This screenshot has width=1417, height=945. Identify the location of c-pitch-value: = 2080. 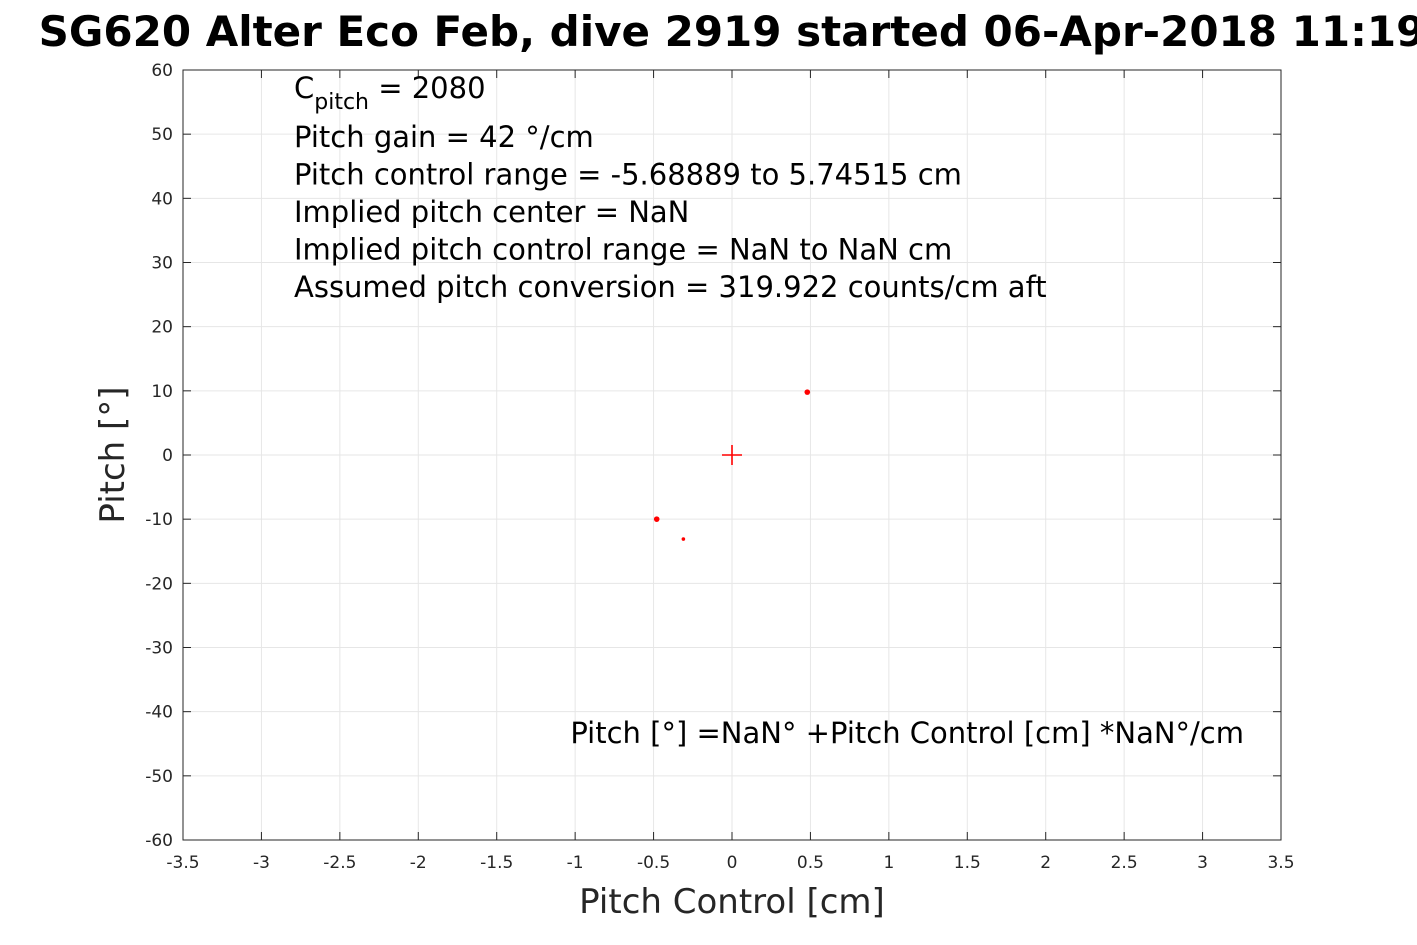
(427, 88).